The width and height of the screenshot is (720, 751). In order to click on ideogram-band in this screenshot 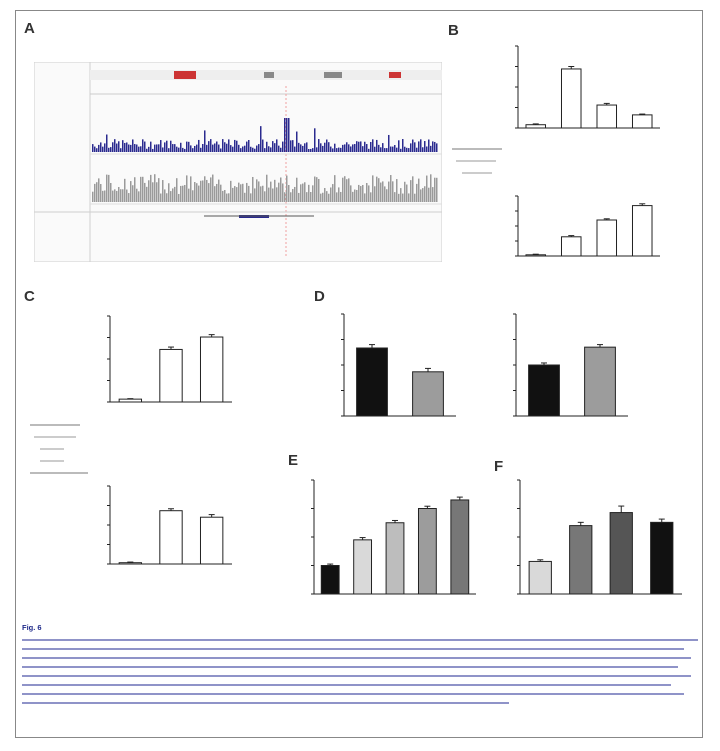, I will do `click(269, 75)`.